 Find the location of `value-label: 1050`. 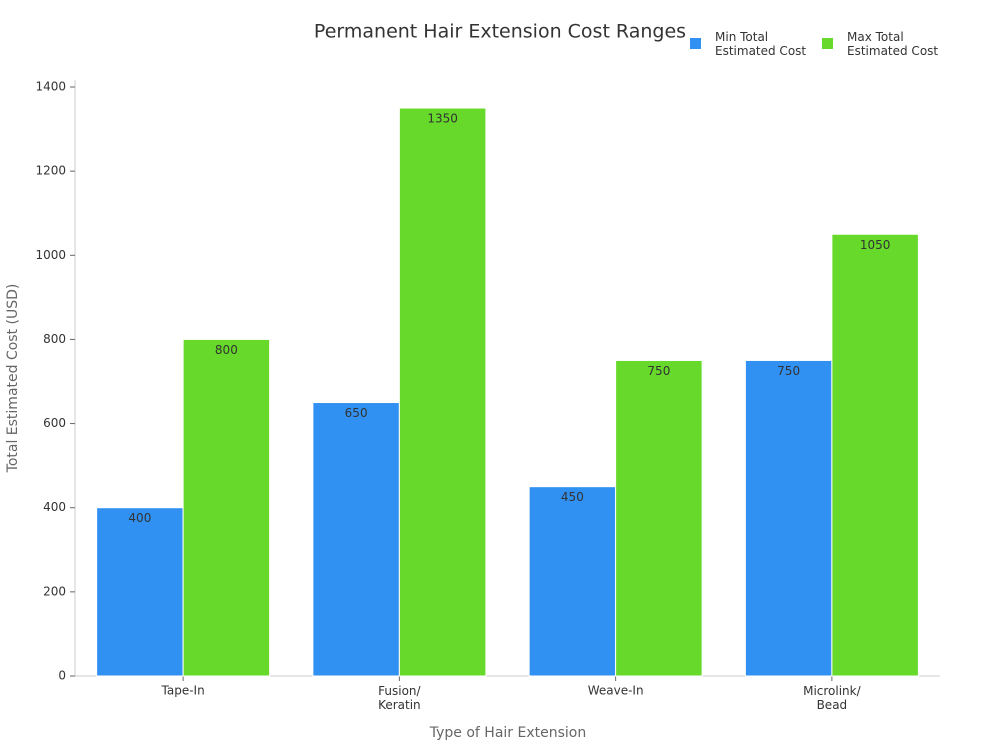

value-label: 1050 is located at coordinates (875, 245).